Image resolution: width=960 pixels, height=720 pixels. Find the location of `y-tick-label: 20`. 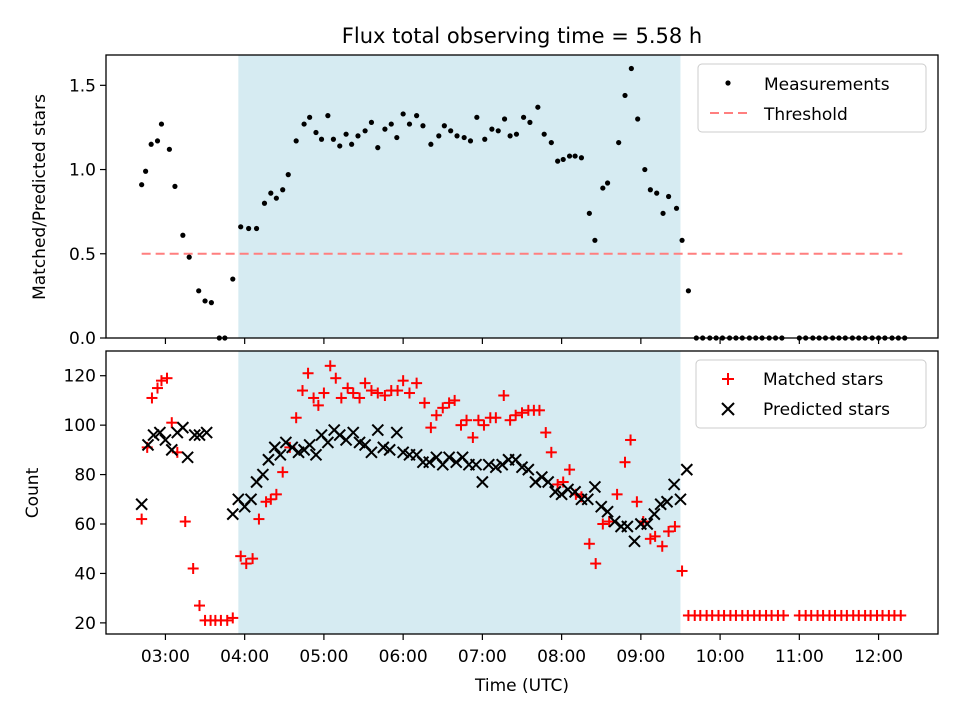

y-tick-label: 20 is located at coordinates (85, 624).